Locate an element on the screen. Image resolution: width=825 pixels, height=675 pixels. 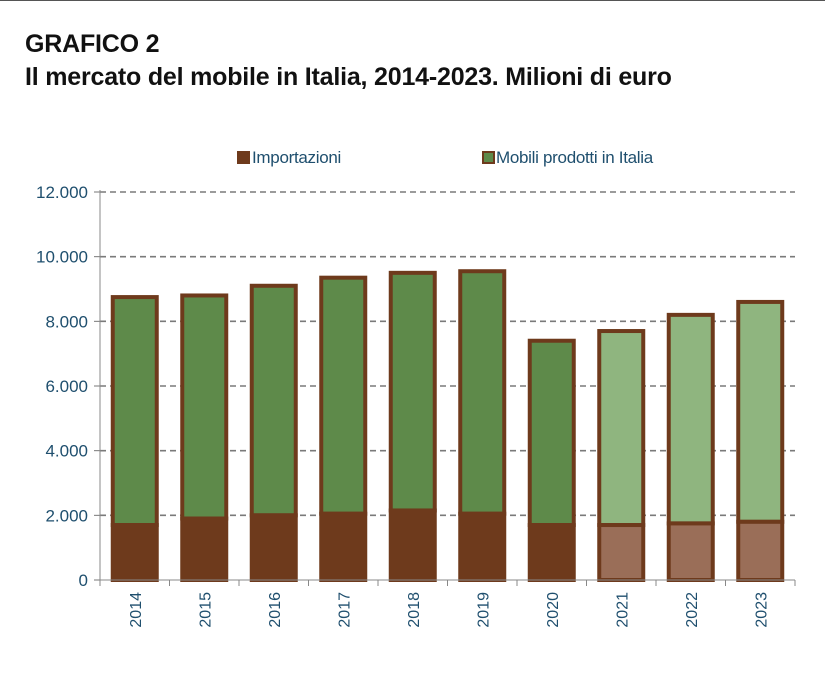
y-tick-label: 4.000 is located at coordinates (66, 451).